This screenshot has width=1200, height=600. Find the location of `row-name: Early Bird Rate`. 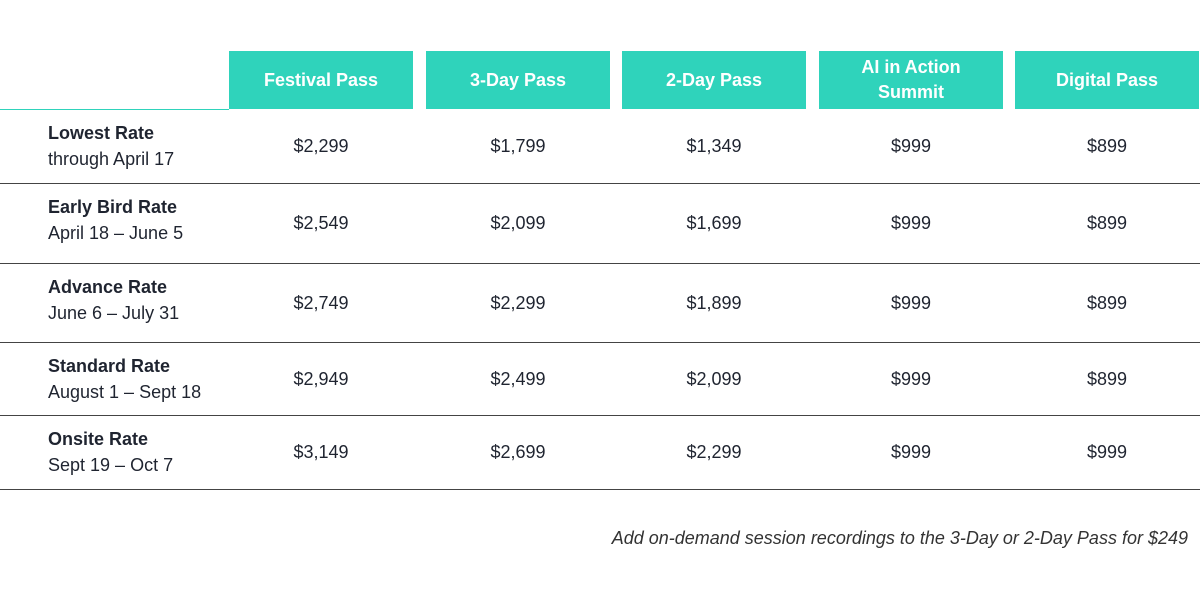

row-name: Early Bird Rate is located at coordinates (113, 207).